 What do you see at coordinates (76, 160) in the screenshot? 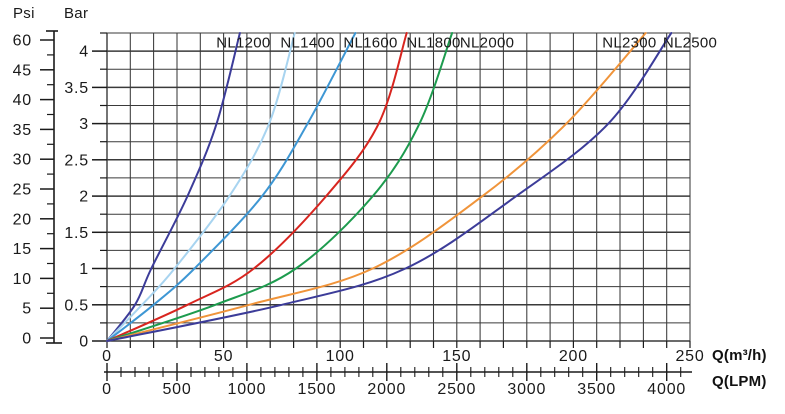
I see `bar-tick-label: 2.5` at bounding box center [76, 160].